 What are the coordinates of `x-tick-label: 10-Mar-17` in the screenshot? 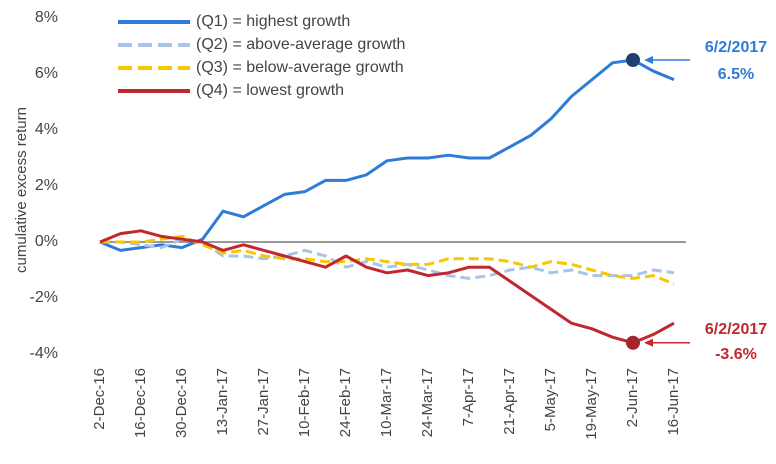 It's located at (386, 402).